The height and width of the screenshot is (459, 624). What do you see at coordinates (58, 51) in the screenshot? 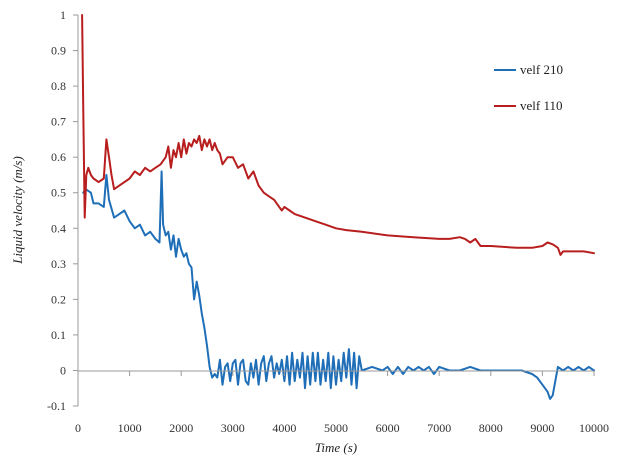
I see `y-tick-label: 0.9` at bounding box center [58, 51].